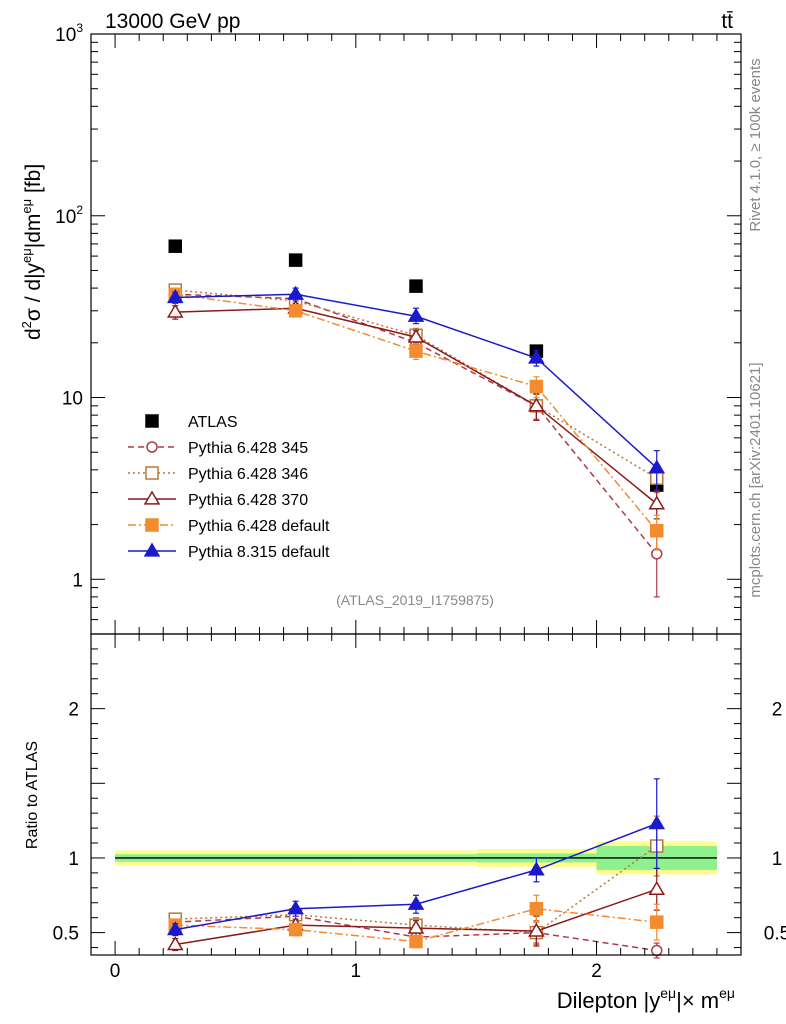 The height and width of the screenshot is (1024, 786). Describe the element at coordinates (73, 710) in the screenshot. I see `ratio-y-tick-label: 2` at that location.